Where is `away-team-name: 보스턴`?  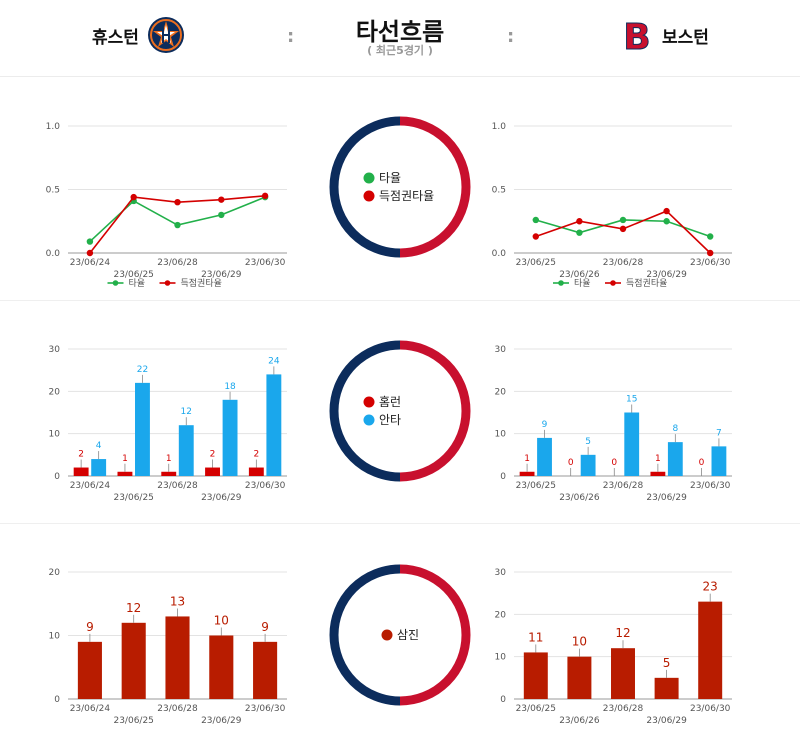
away-team-name: 보스턴 is located at coordinates (685, 37).